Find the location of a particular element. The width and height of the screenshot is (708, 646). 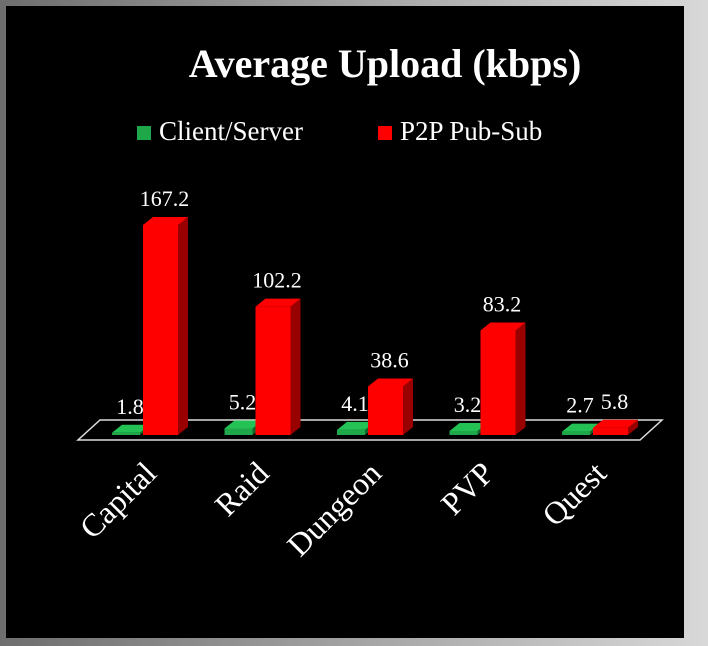

value-label: 4.1 is located at coordinates (355, 403).